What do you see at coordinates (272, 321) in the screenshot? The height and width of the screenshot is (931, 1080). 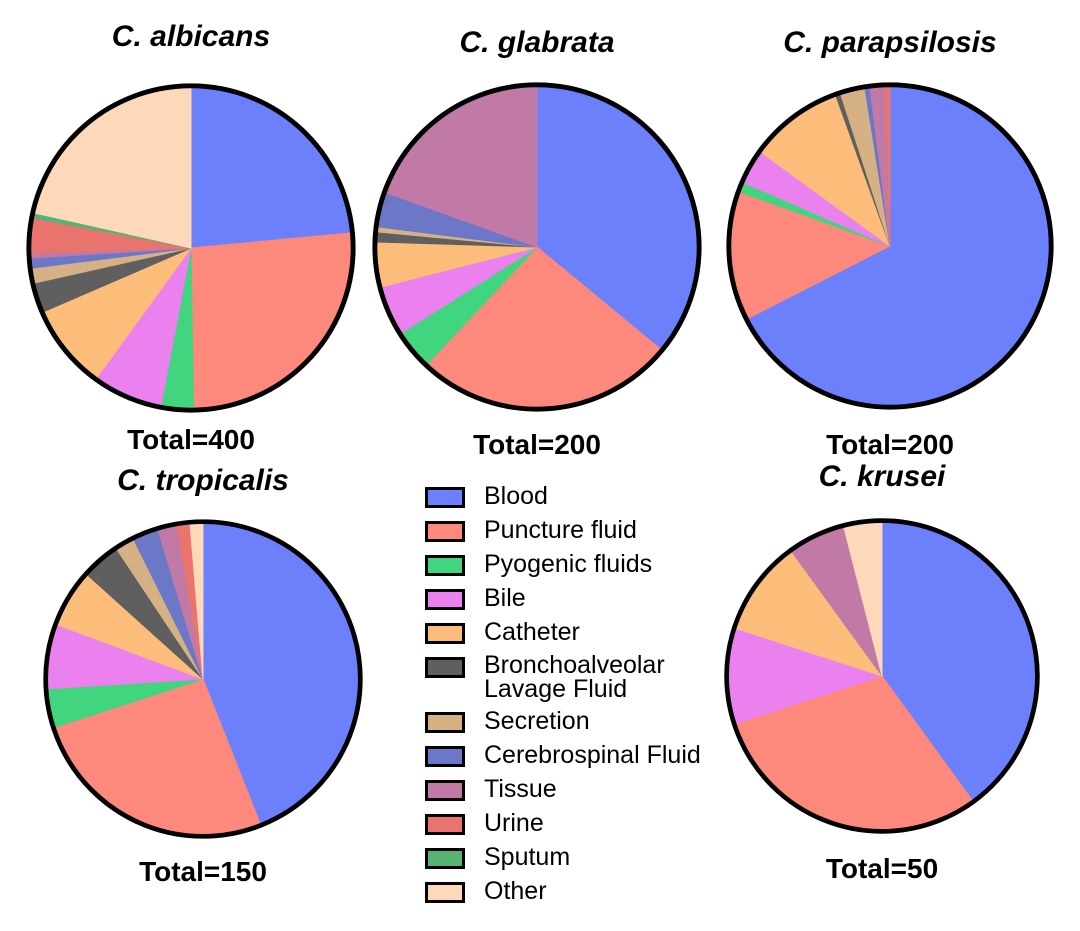 I see `pie-slice-puncture-fluid` at bounding box center [272, 321].